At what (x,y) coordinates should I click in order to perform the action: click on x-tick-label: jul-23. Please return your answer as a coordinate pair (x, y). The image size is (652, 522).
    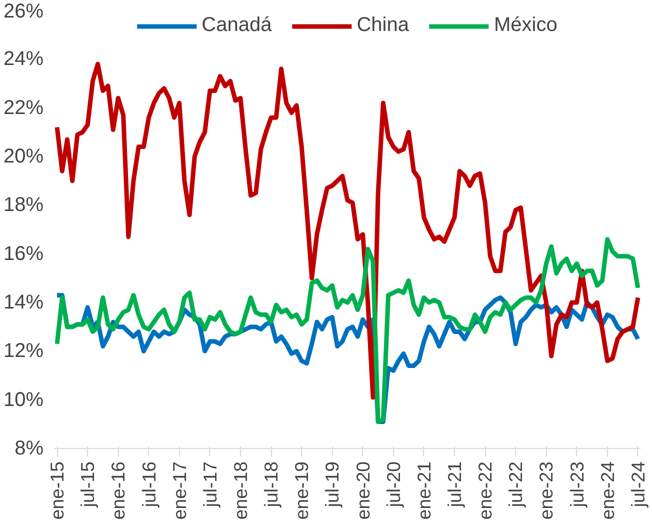
    Looking at the image, I should click on (577, 484).